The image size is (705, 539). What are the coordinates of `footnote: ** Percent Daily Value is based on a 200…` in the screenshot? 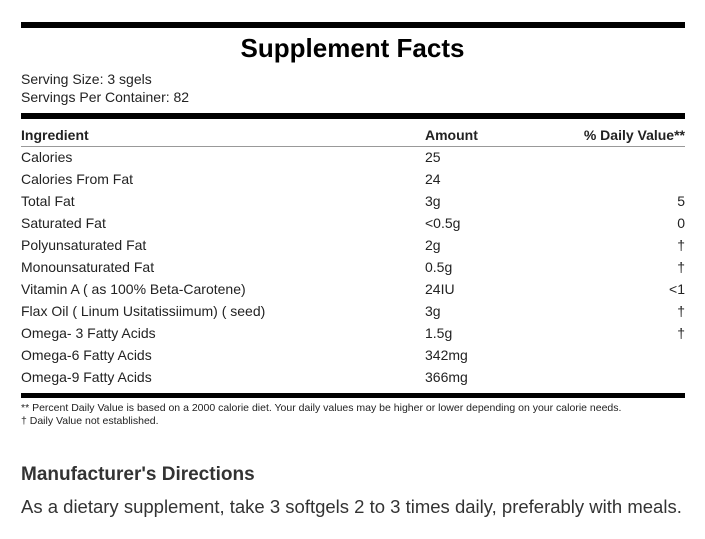 It's located at (321, 408).